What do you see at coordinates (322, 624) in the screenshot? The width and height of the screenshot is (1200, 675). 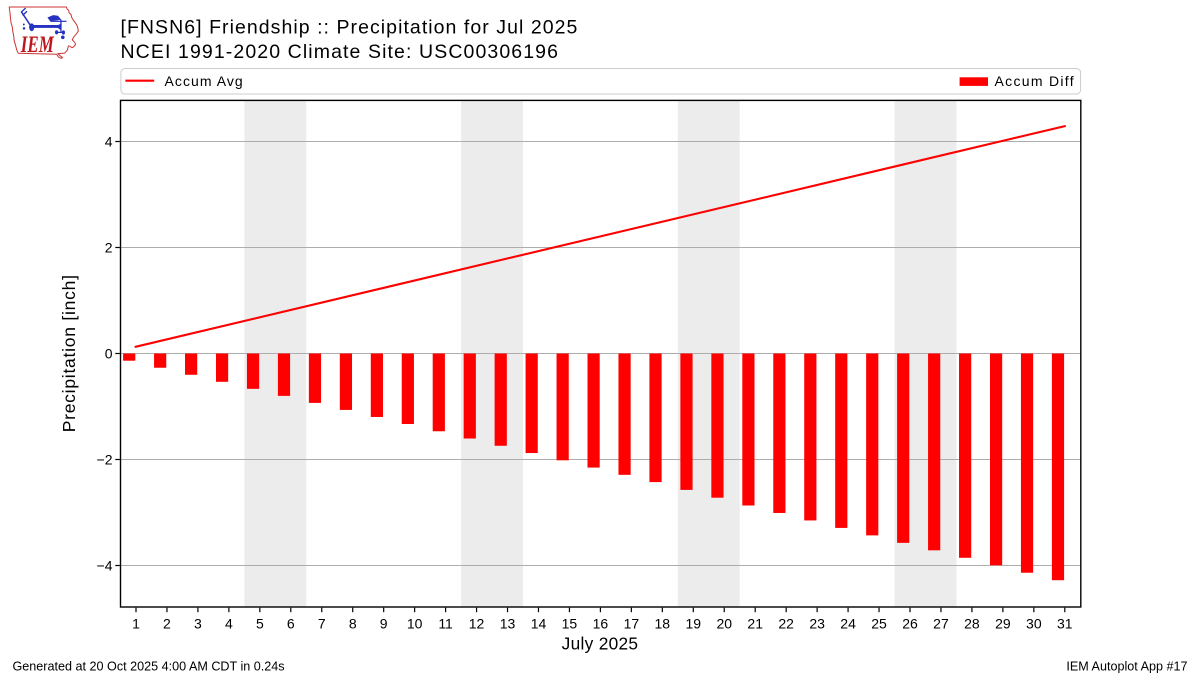 I see `svg-text: 7` at bounding box center [322, 624].